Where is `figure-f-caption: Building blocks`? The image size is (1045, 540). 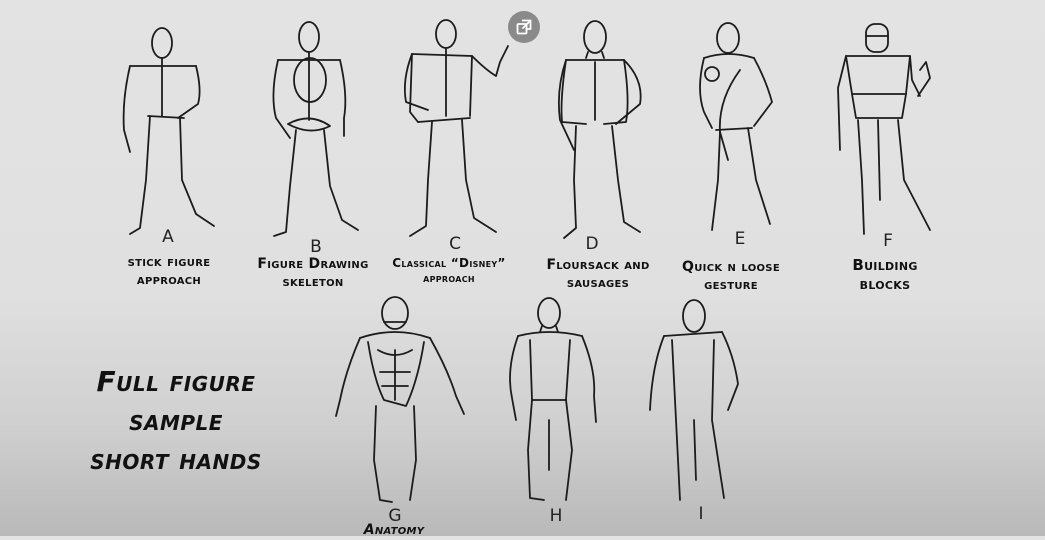 figure-f-caption: Building blocks is located at coordinates (885, 274).